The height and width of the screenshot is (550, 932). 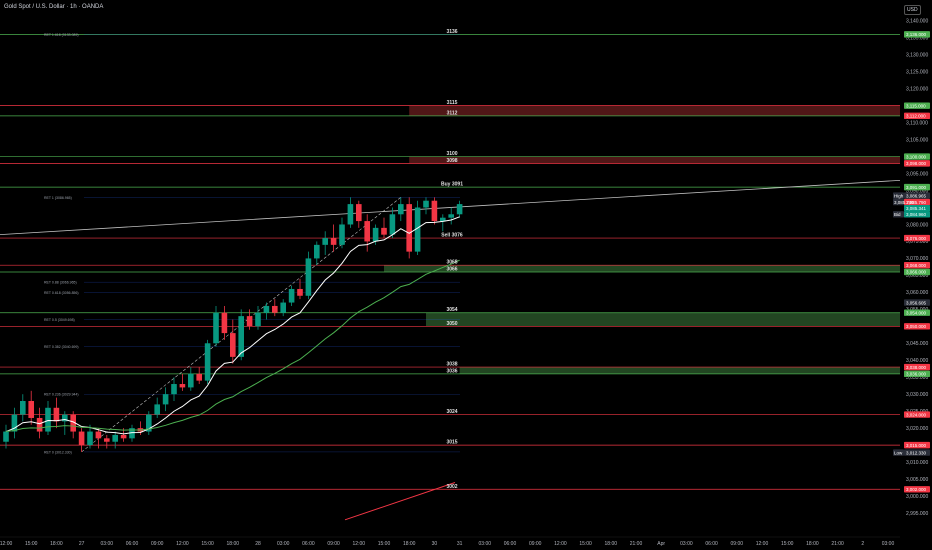 What do you see at coordinates (233, 544) in the screenshot?
I see `x-tick-label-10: 18:00` at bounding box center [233, 544].